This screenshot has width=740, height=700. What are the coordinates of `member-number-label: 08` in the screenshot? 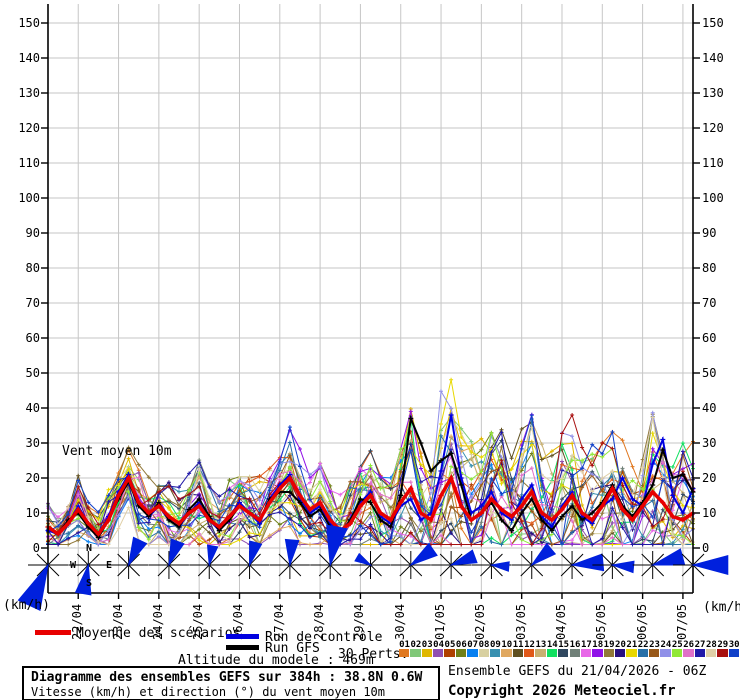 It's located at (484, 645).